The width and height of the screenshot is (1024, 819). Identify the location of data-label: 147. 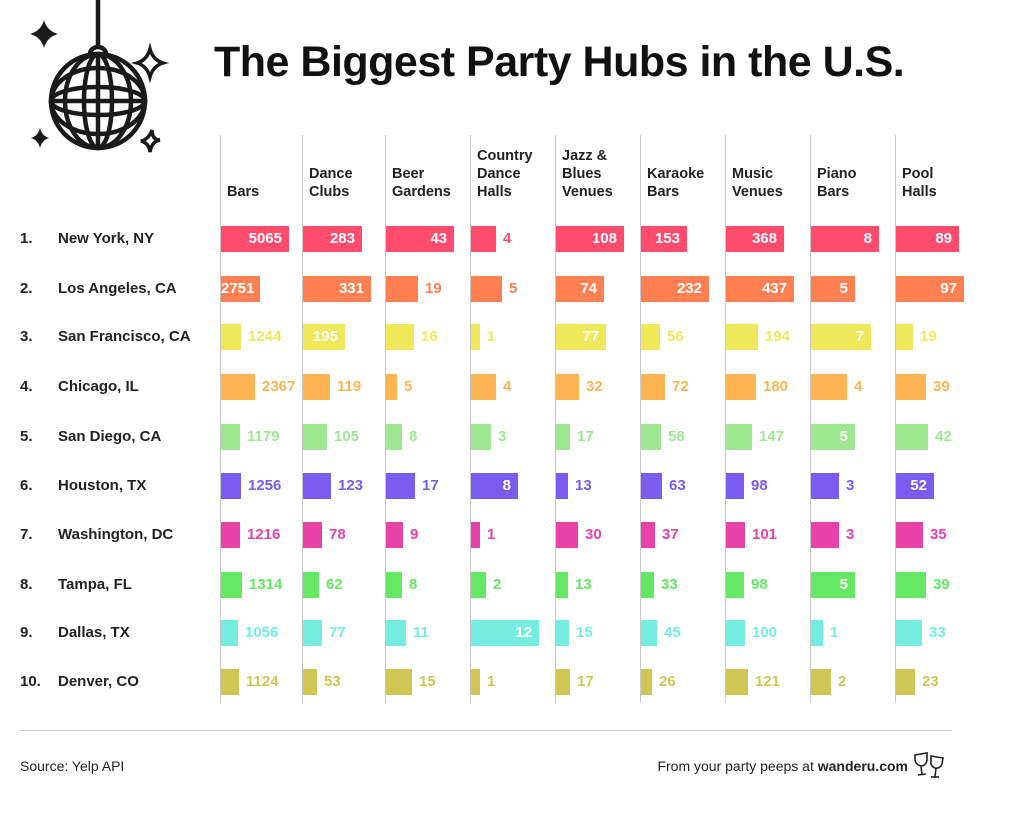
(772, 436).